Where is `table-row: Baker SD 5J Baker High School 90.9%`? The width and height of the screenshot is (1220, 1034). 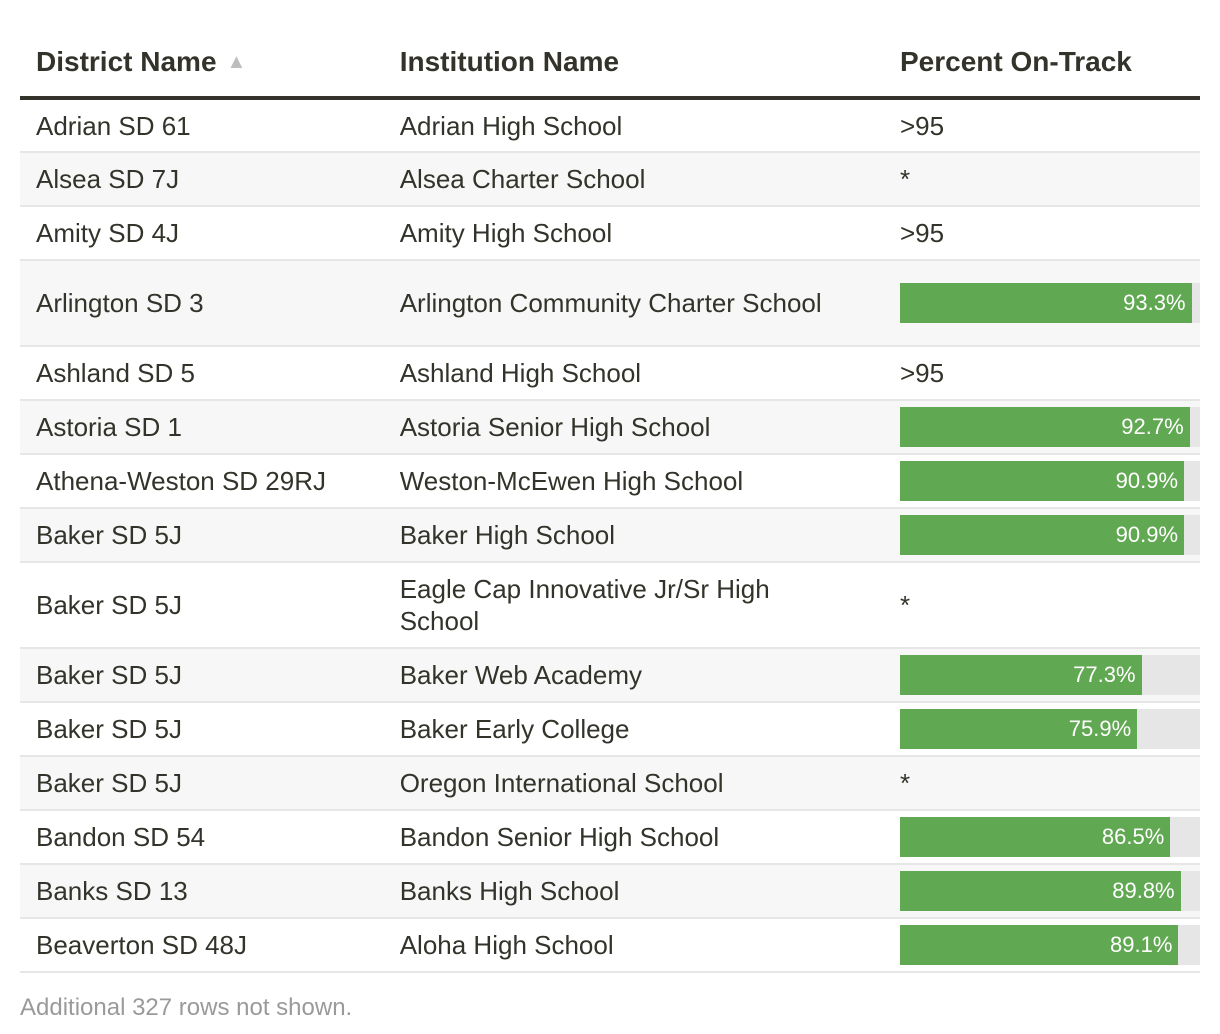 table-row: Baker SD 5J Baker High School 90.9% is located at coordinates (610, 535).